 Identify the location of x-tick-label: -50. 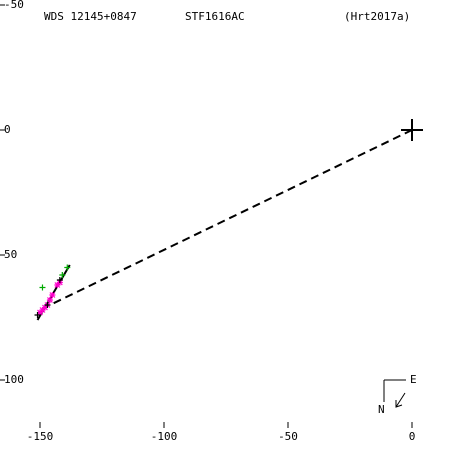
(288, 436).